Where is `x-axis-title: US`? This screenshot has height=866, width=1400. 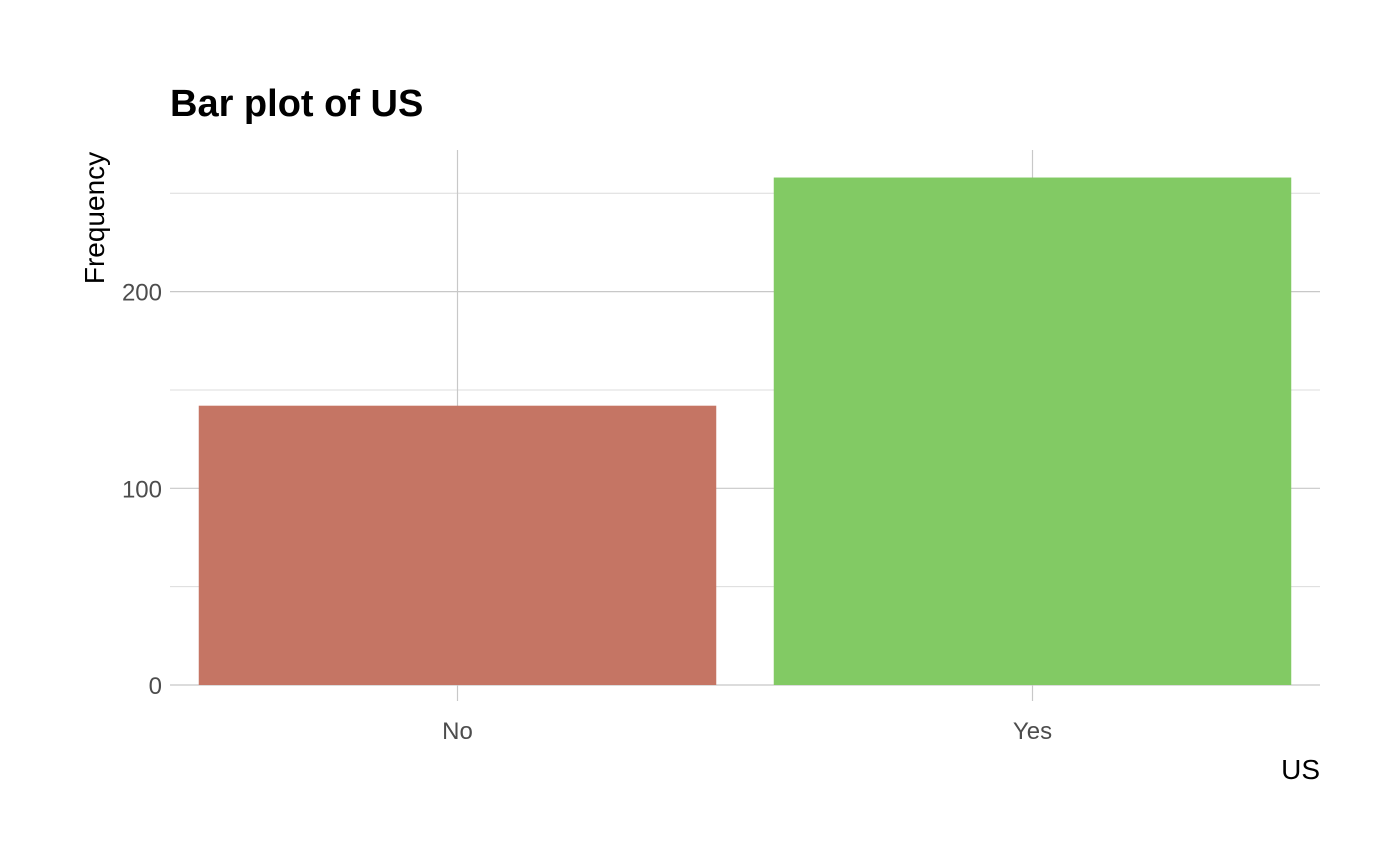 x-axis-title: US is located at coordinates (1300, 769).